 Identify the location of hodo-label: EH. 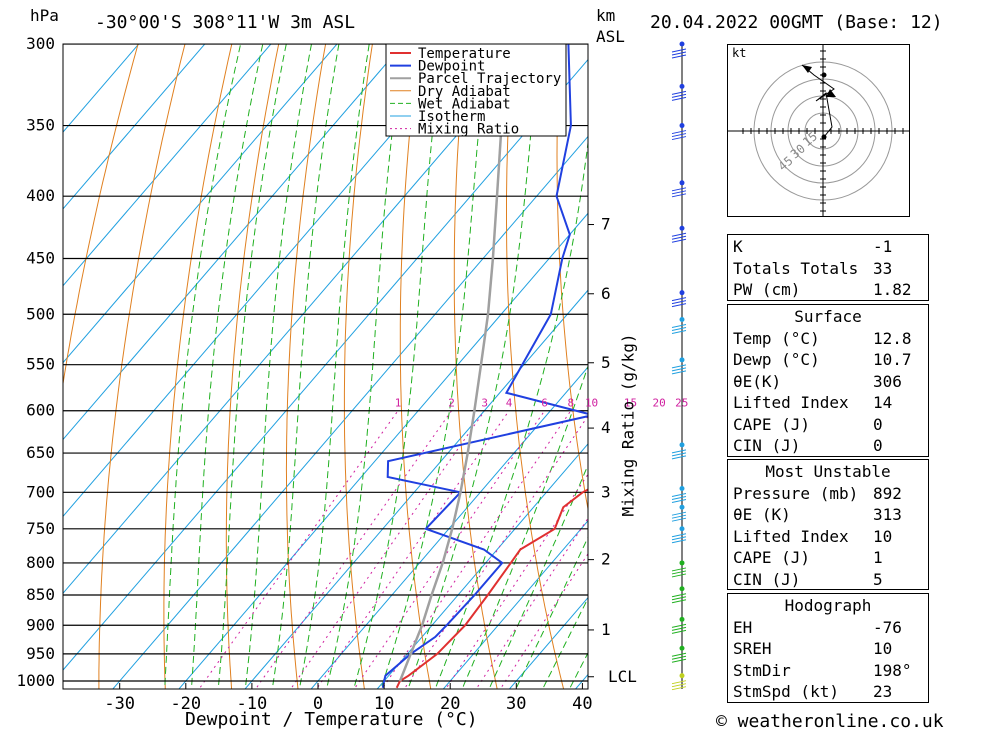
(743, 627).